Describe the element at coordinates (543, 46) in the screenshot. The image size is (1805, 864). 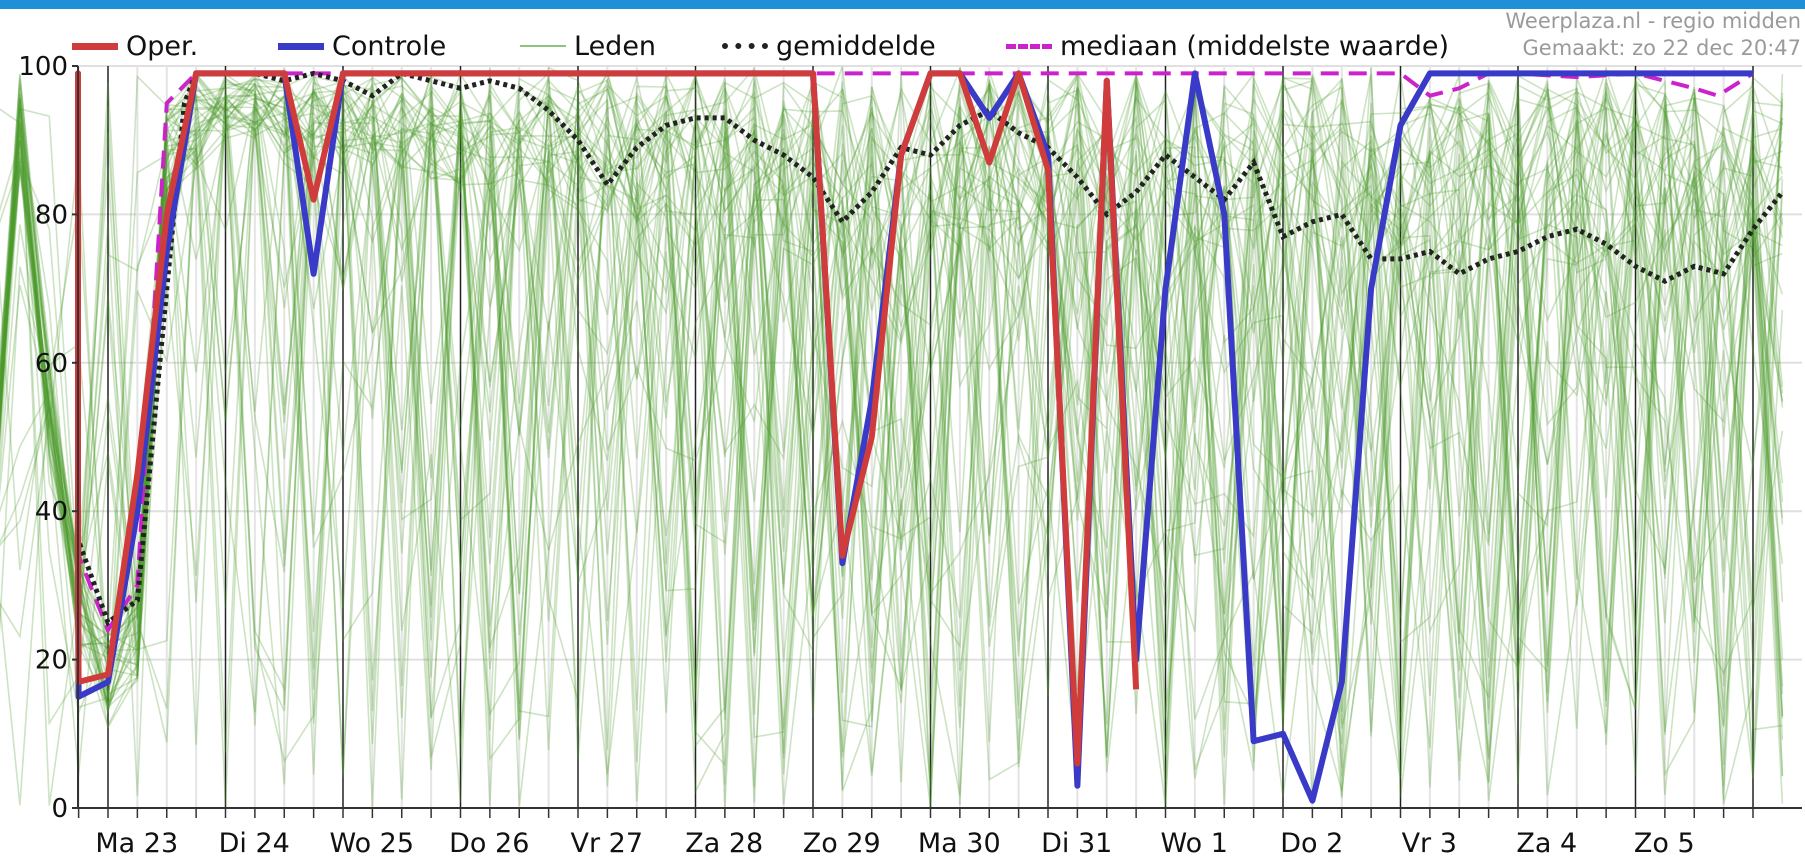
I see `legend-swatch-leden` at that location.